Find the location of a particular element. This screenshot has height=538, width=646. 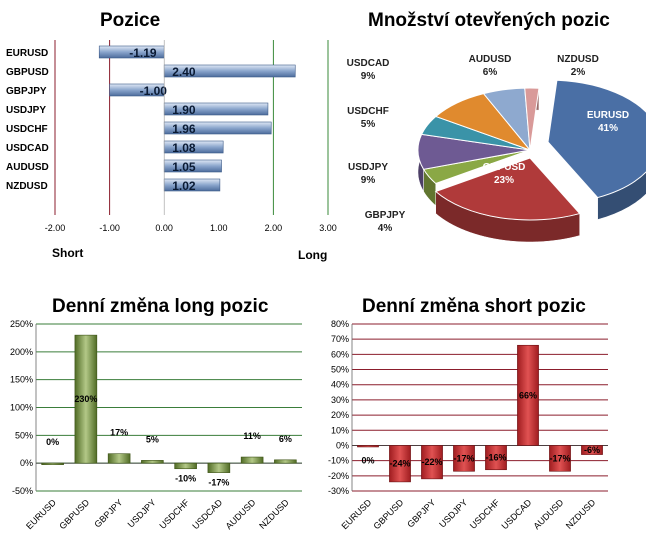

category-label: EURUSD is located at coordinates (27, 53).